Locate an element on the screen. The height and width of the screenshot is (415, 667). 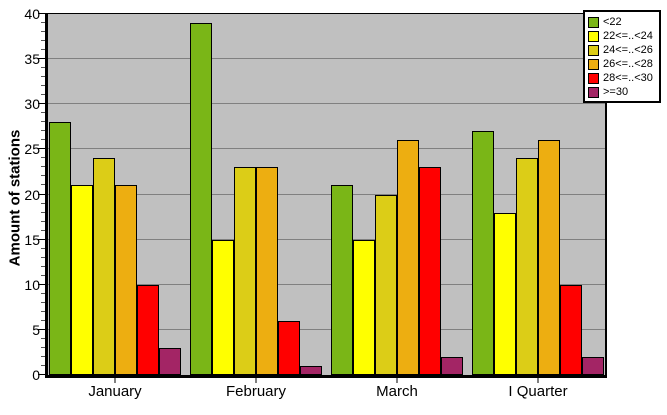
legend-label: 28<=..<30 is located at coordinates (628, 77).